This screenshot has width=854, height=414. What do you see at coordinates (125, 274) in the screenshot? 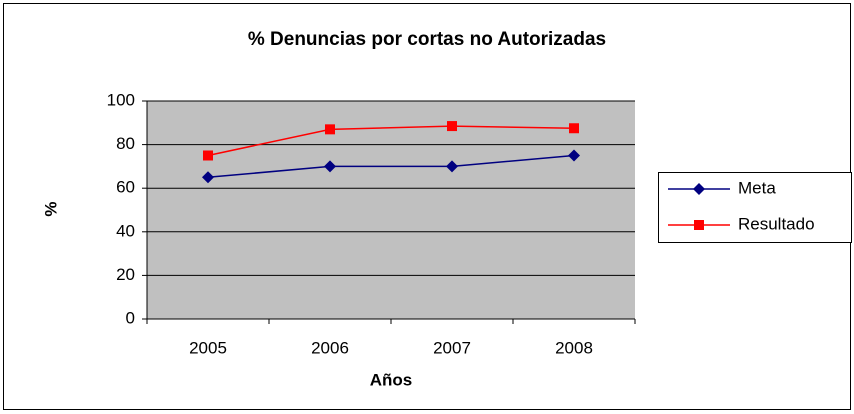
I see `y-tick-label: 20` at bounding box center [125, 274].